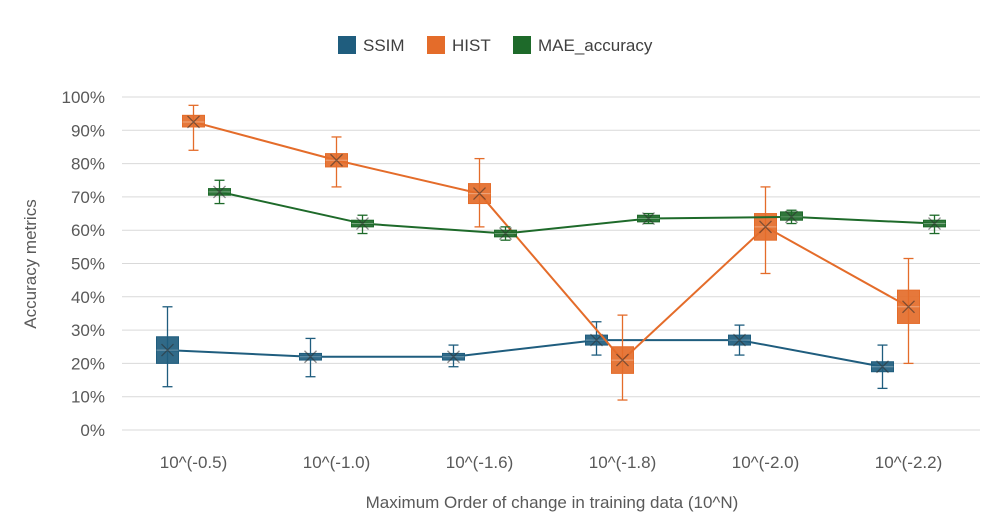 This screenshot has width=998, height=529. What do you see at coordinates (88, 297) in the screenshot?
I see `y-tick-label-40: 40%` at bounding box center [88, 297].